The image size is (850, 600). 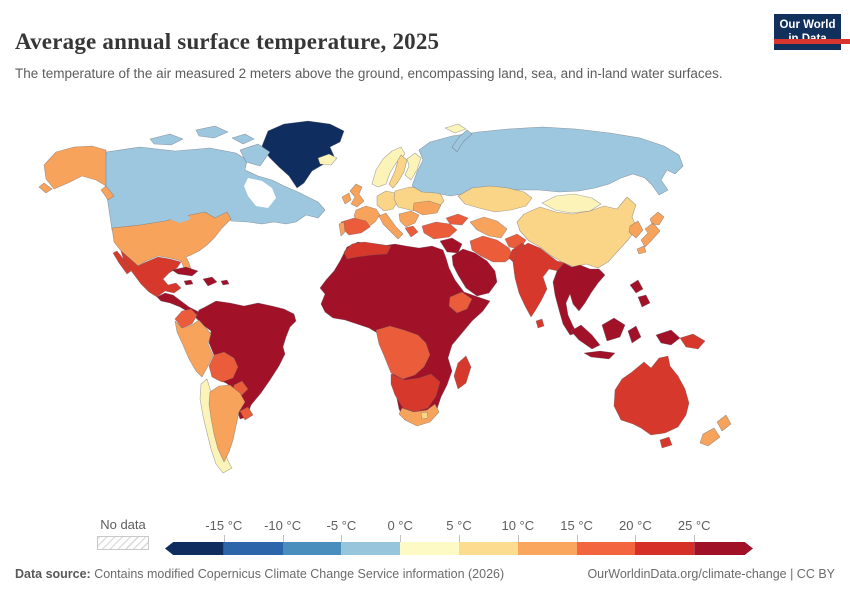 I want to click on region-caucasus, so click(x=457, y=219).